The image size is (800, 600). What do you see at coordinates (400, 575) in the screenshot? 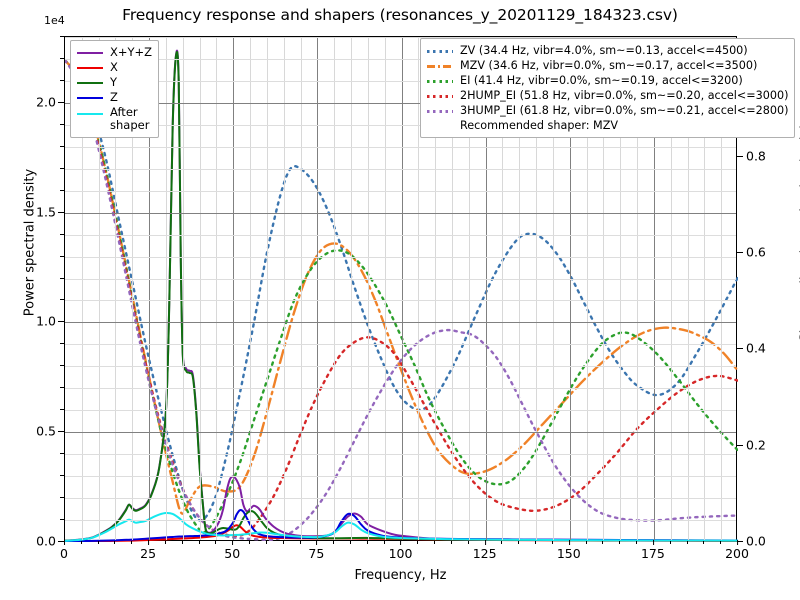
I see `x-axis-label: Frequency, Hz` at bounding box center [400, 575].